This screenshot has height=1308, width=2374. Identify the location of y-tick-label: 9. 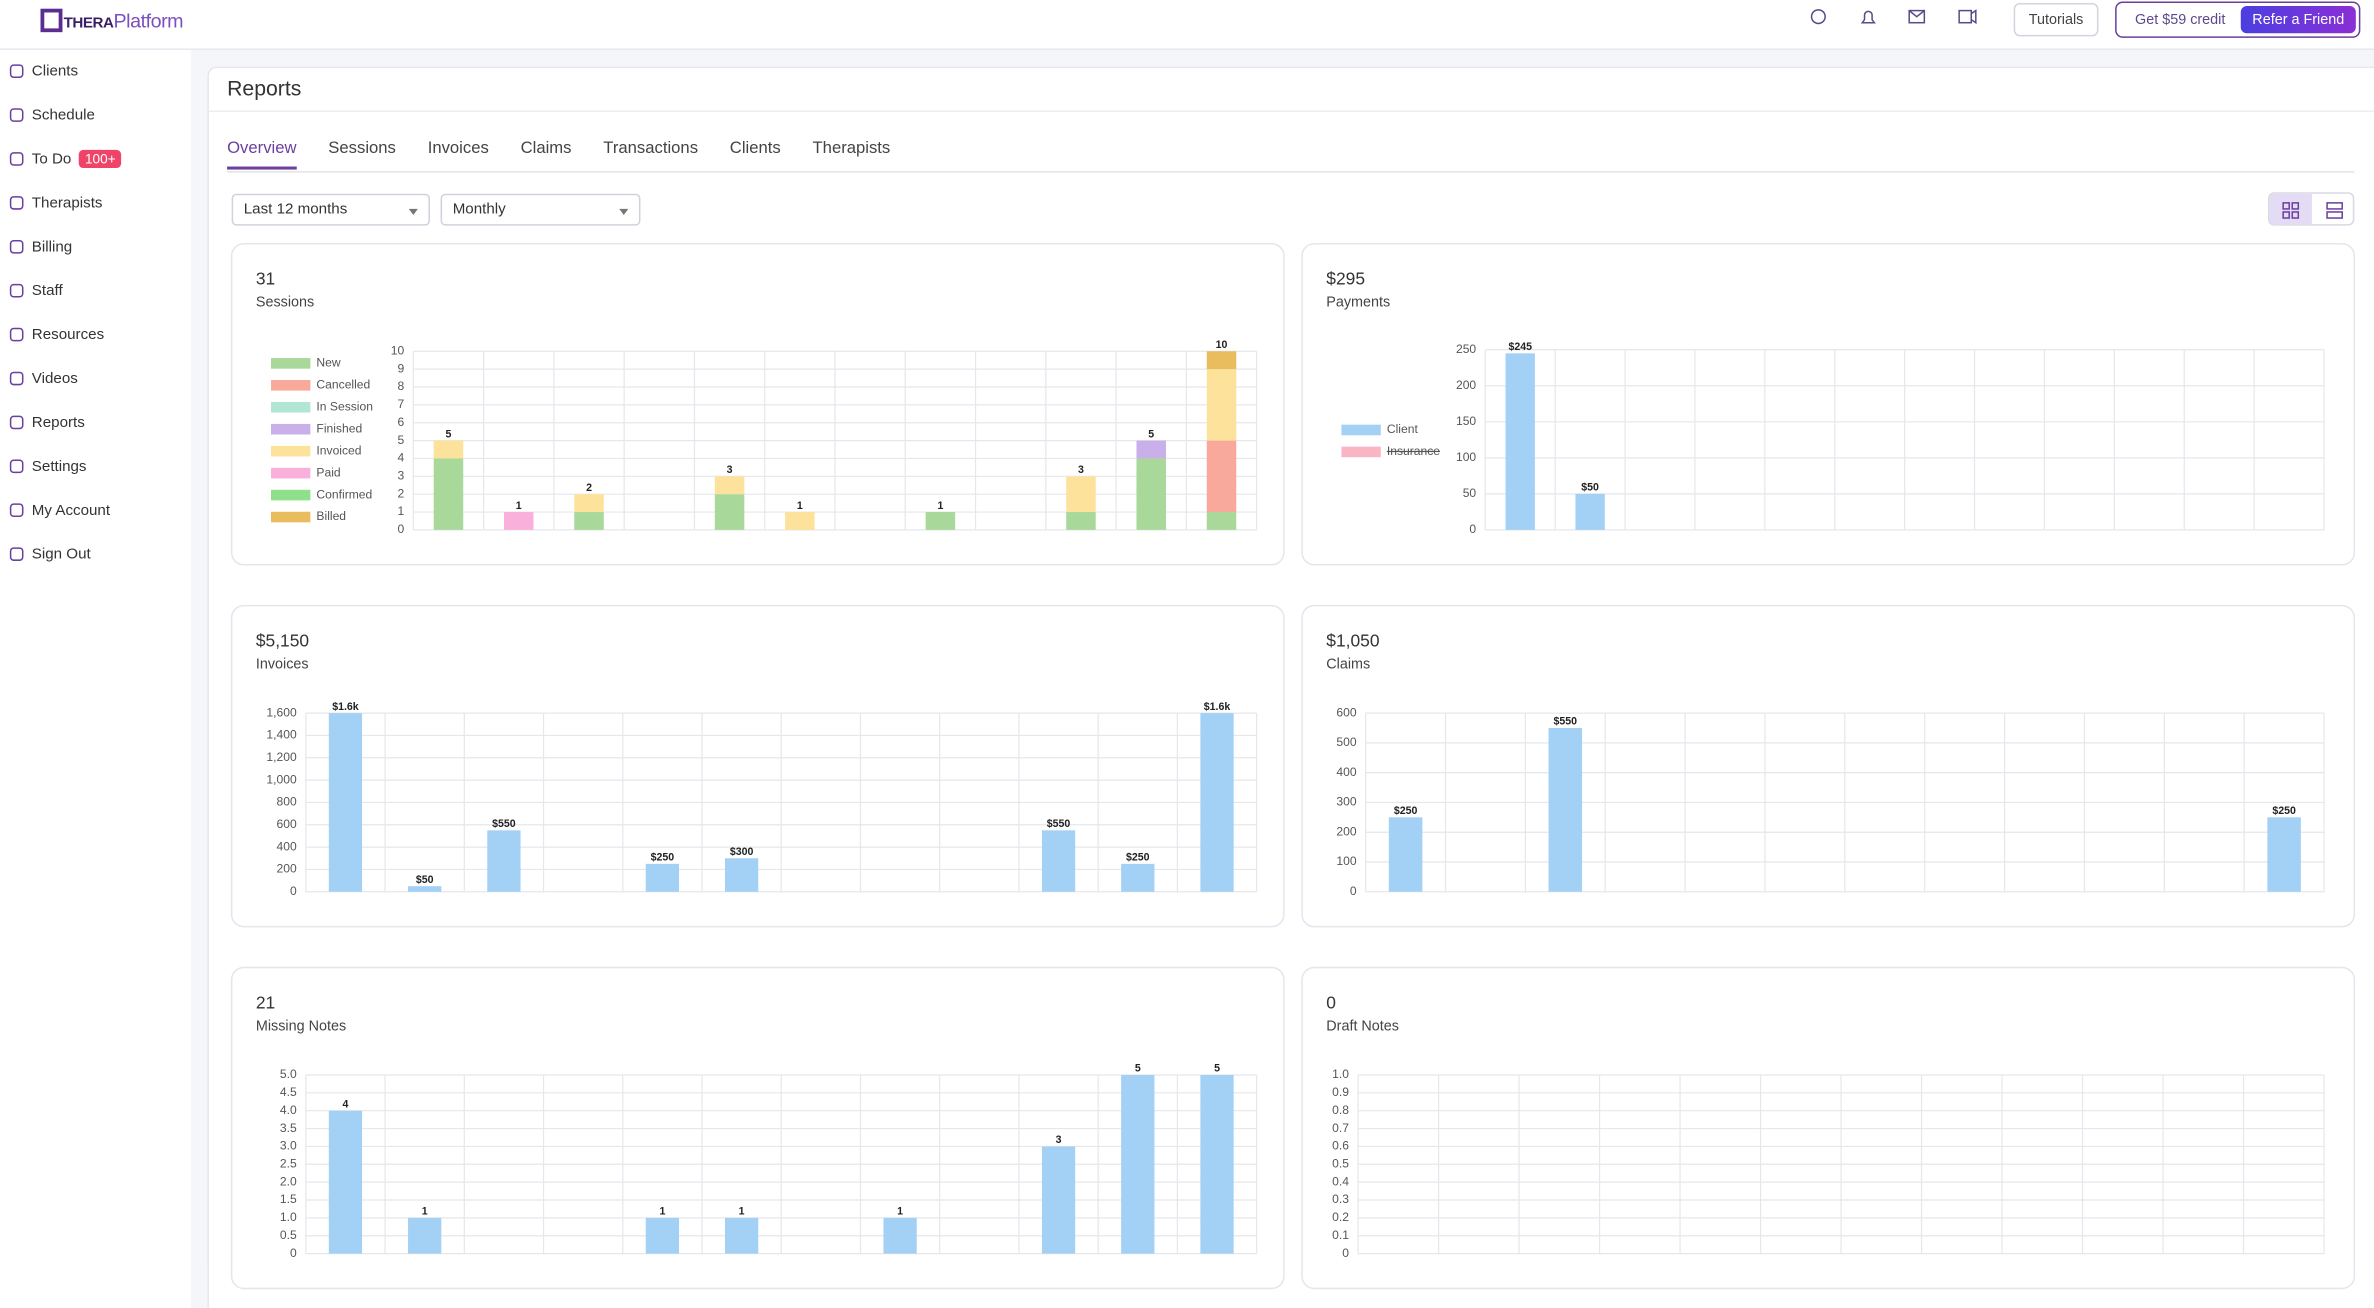
(400, 368).